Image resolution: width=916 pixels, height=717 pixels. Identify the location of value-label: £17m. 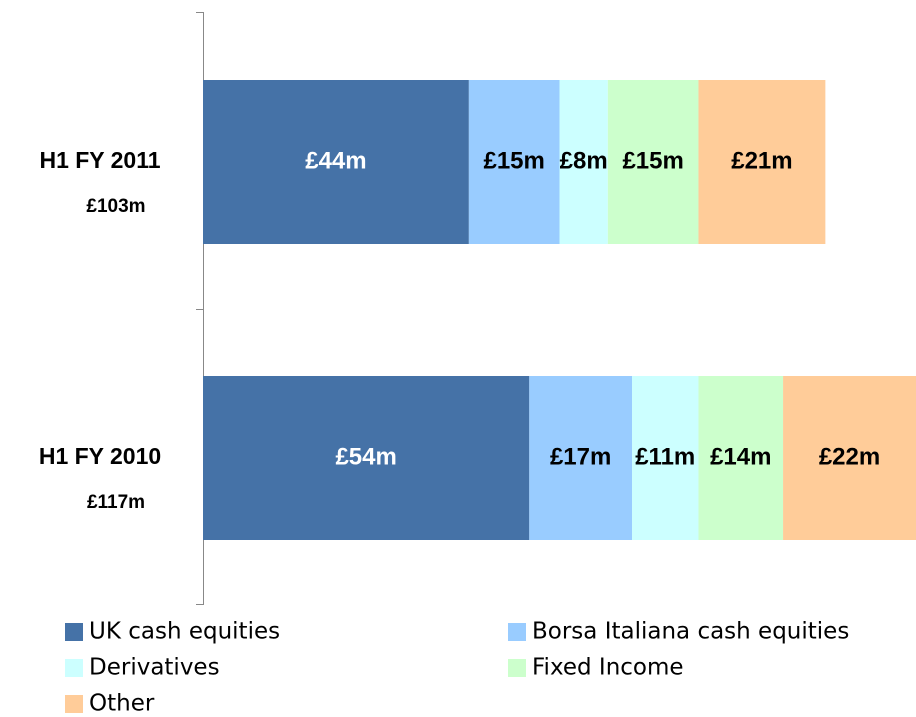
(580, 456).